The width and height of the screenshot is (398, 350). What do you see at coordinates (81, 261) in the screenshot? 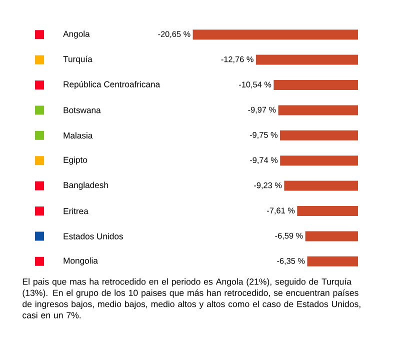
I see `y-tick-label: Mongolia` at bounding box center [81, 261].